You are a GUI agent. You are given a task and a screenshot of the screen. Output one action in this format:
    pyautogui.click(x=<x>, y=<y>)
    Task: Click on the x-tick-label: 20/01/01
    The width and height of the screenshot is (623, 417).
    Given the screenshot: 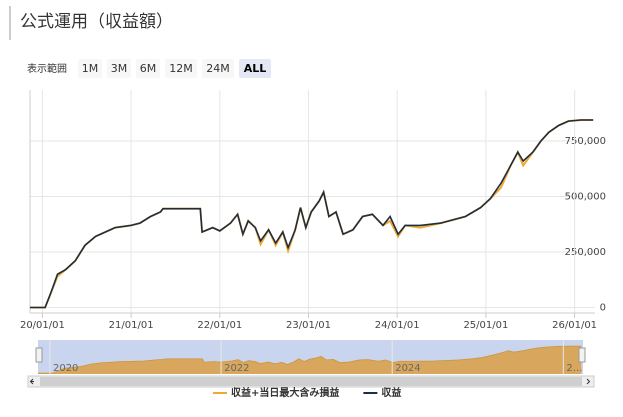 What is the action you would take?
    pyautogui.click(x=42, y=325)
    